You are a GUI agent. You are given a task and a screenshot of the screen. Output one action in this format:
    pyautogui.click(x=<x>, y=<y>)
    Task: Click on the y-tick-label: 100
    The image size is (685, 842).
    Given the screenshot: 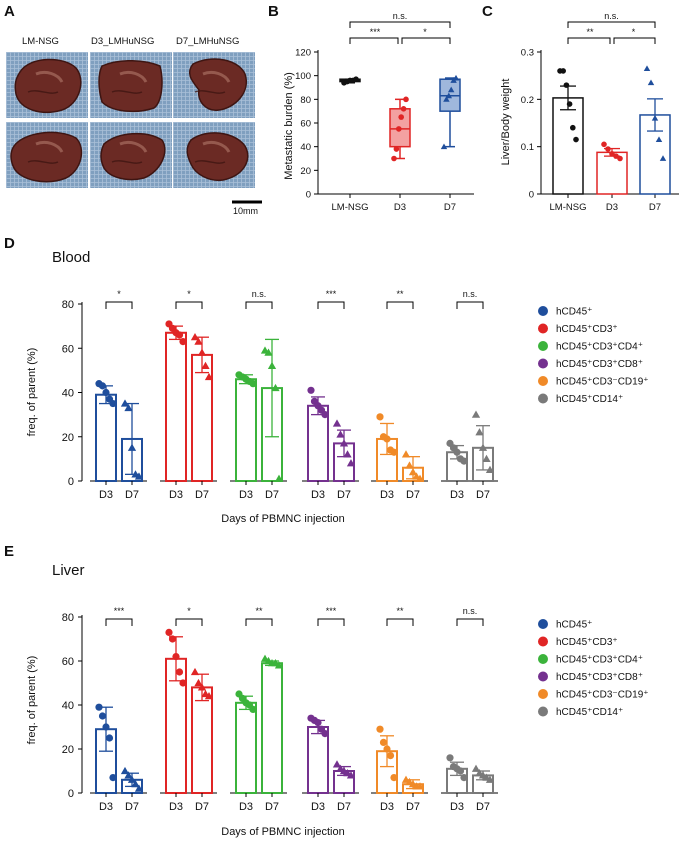 What is the action you would take?
    pyautogui.click(x=303, y=76)
    